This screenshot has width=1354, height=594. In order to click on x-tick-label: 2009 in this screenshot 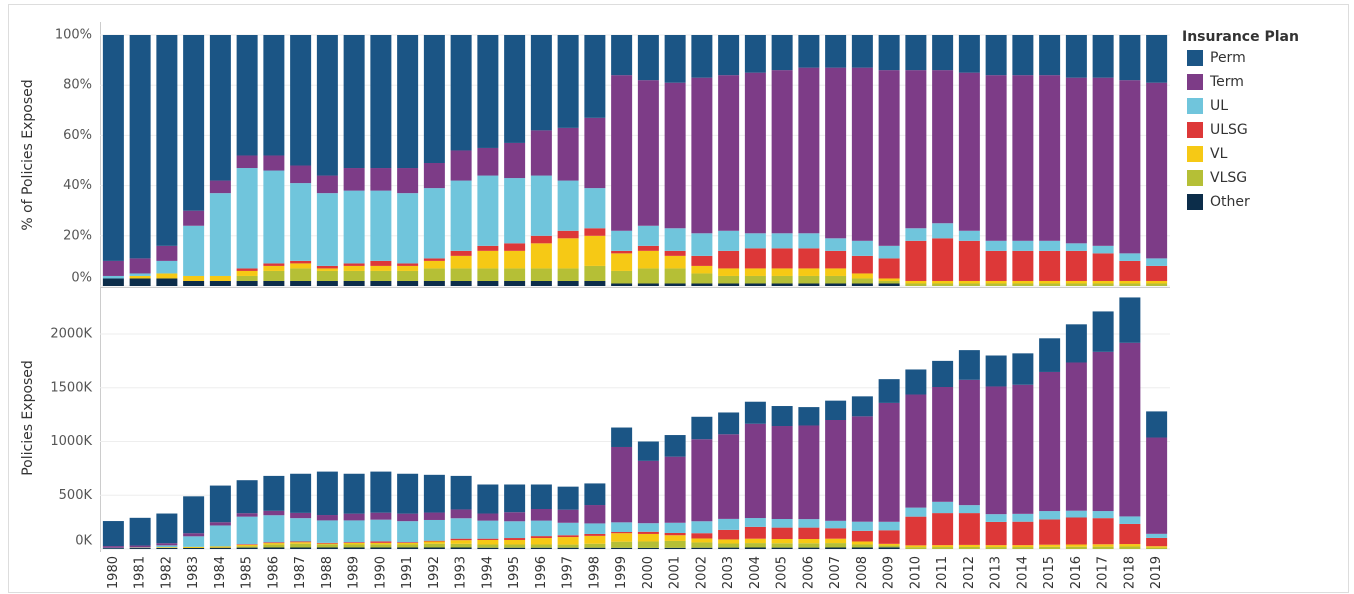, I will do `click(889, 572)`.